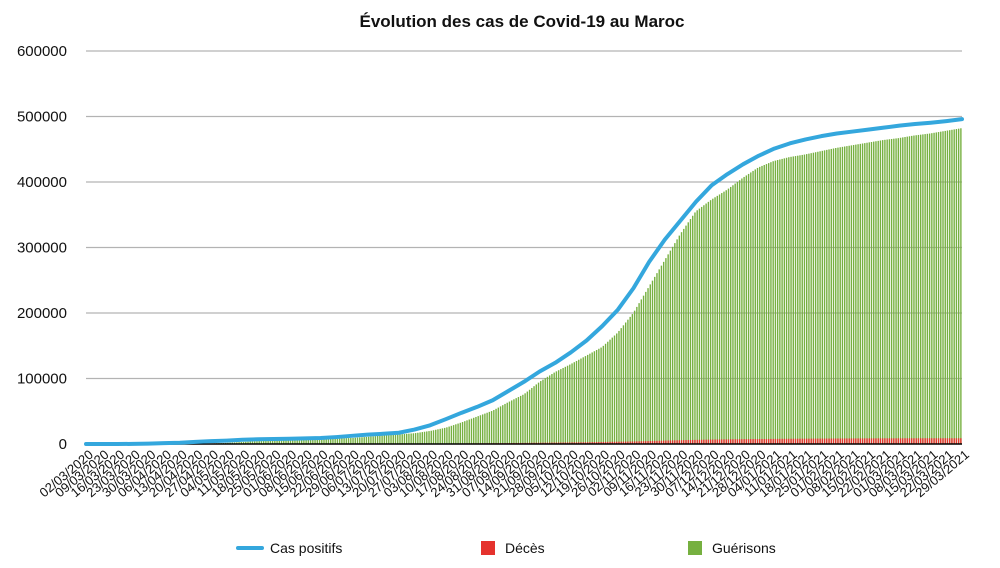 This screenshot has width=1000, height=568. Describe the element at coordinates (42, 51) in the screenshot. I see `y-tick-label: 600000` at that location.